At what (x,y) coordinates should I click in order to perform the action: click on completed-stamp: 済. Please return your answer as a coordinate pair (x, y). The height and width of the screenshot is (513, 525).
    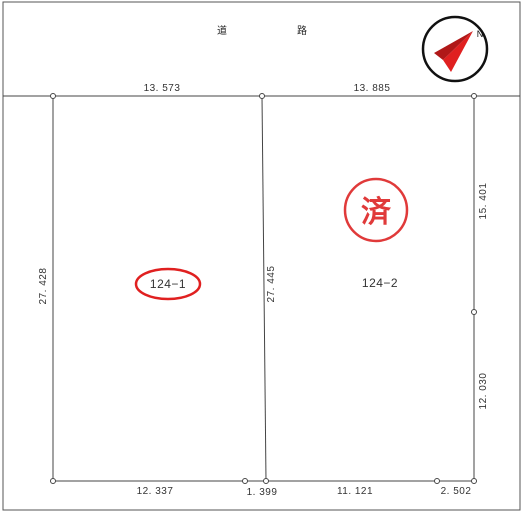
    Looking at the image, I should click on (376, 210).